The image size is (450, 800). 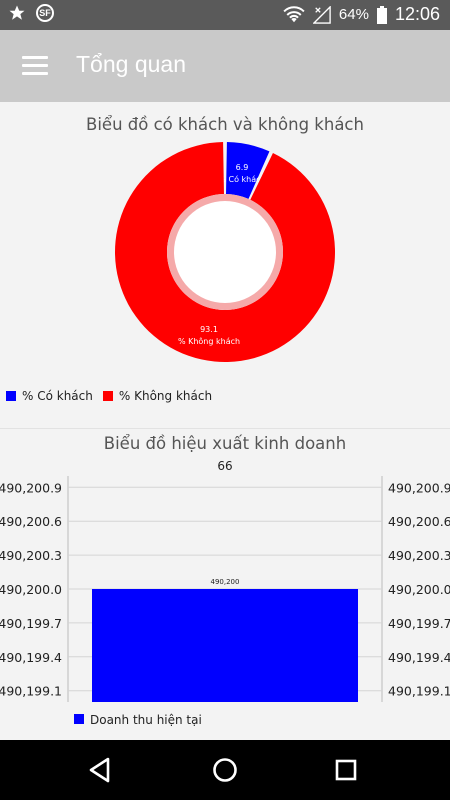 What do you see at coordinates (35, 66) in the screenshot?
I see `hamburger-menu-icon` at bounding box center [35, 66].